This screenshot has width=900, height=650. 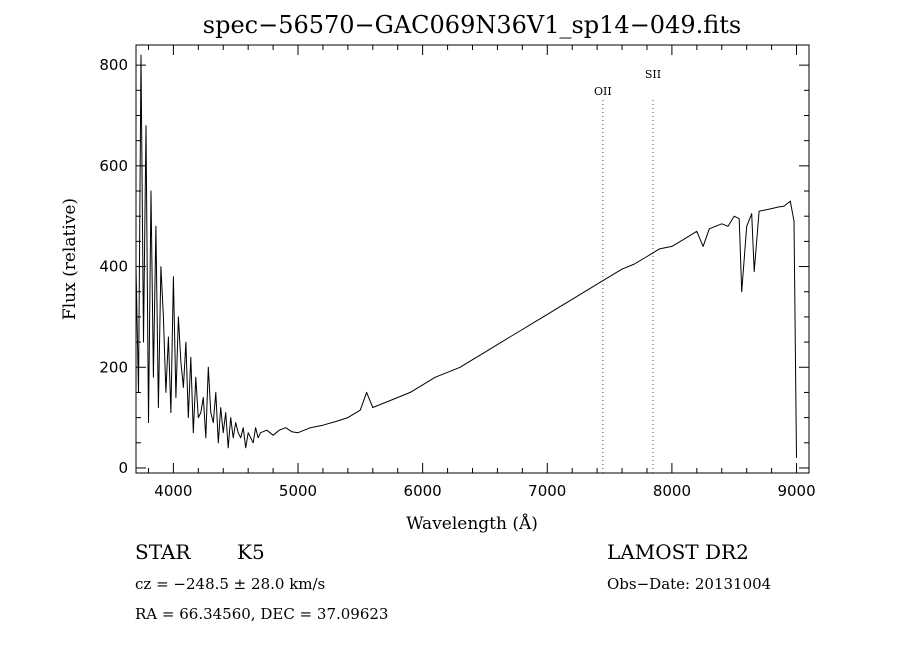 What do you see at coordinates (653, 74) in the screenshot?
I see `line-marker-label: SII` at bounding box center [653, 74].